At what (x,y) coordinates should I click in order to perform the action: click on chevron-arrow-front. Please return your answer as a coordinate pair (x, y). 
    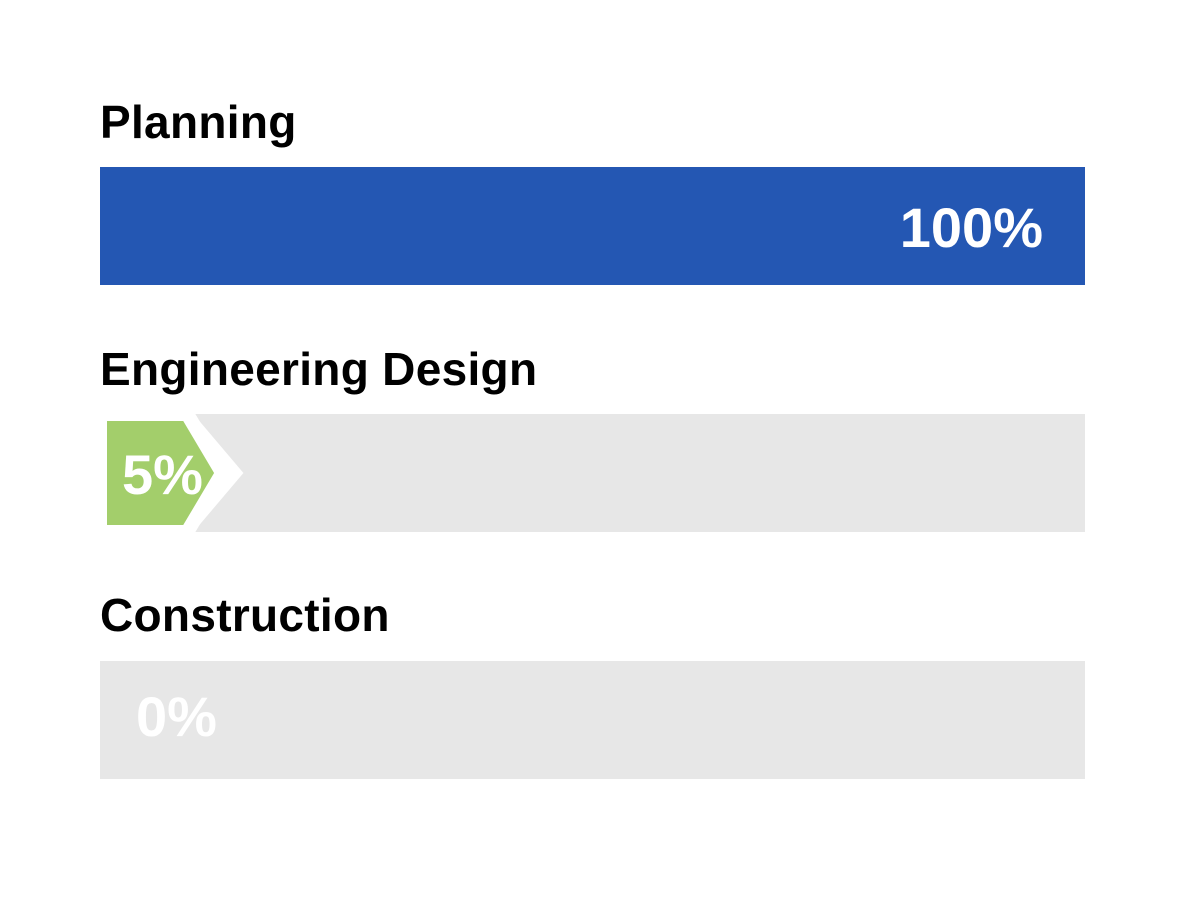
    Looking at the image, I should click on (162, 473).